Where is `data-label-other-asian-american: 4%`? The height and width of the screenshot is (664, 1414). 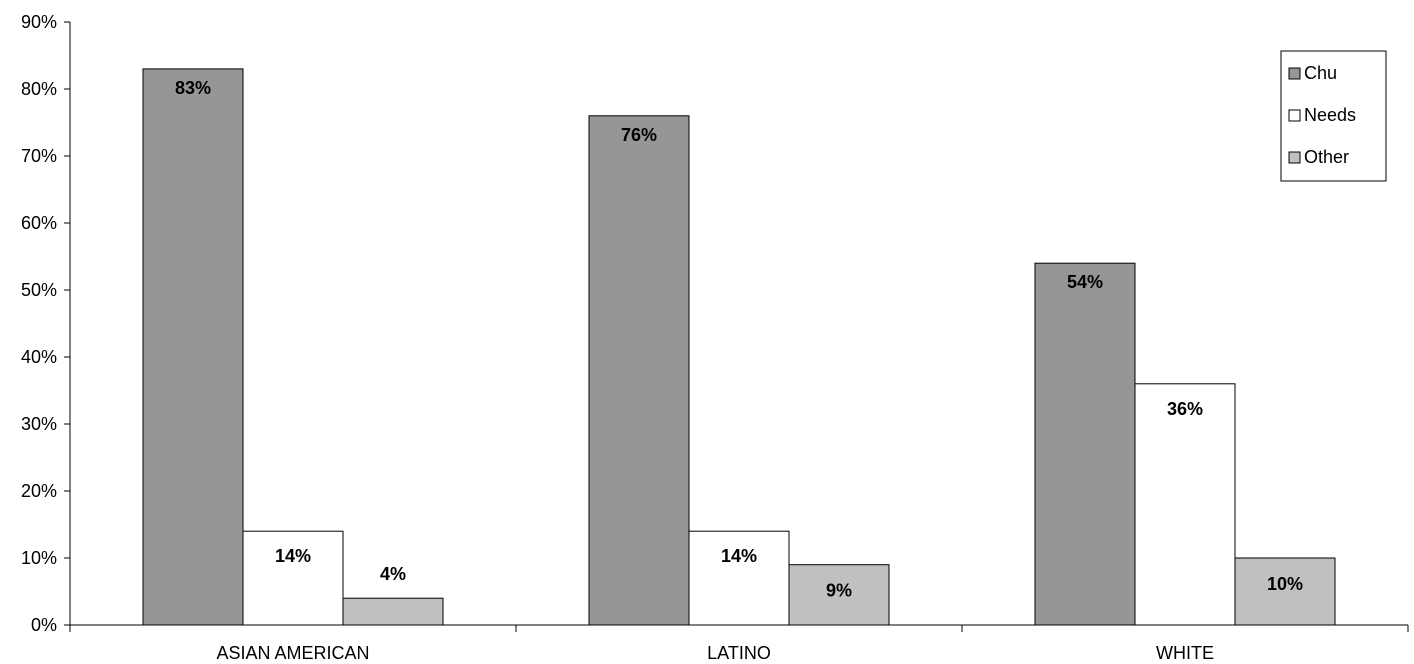
data-label-other-asian-american: 4% is located at coordinates (393, 574).